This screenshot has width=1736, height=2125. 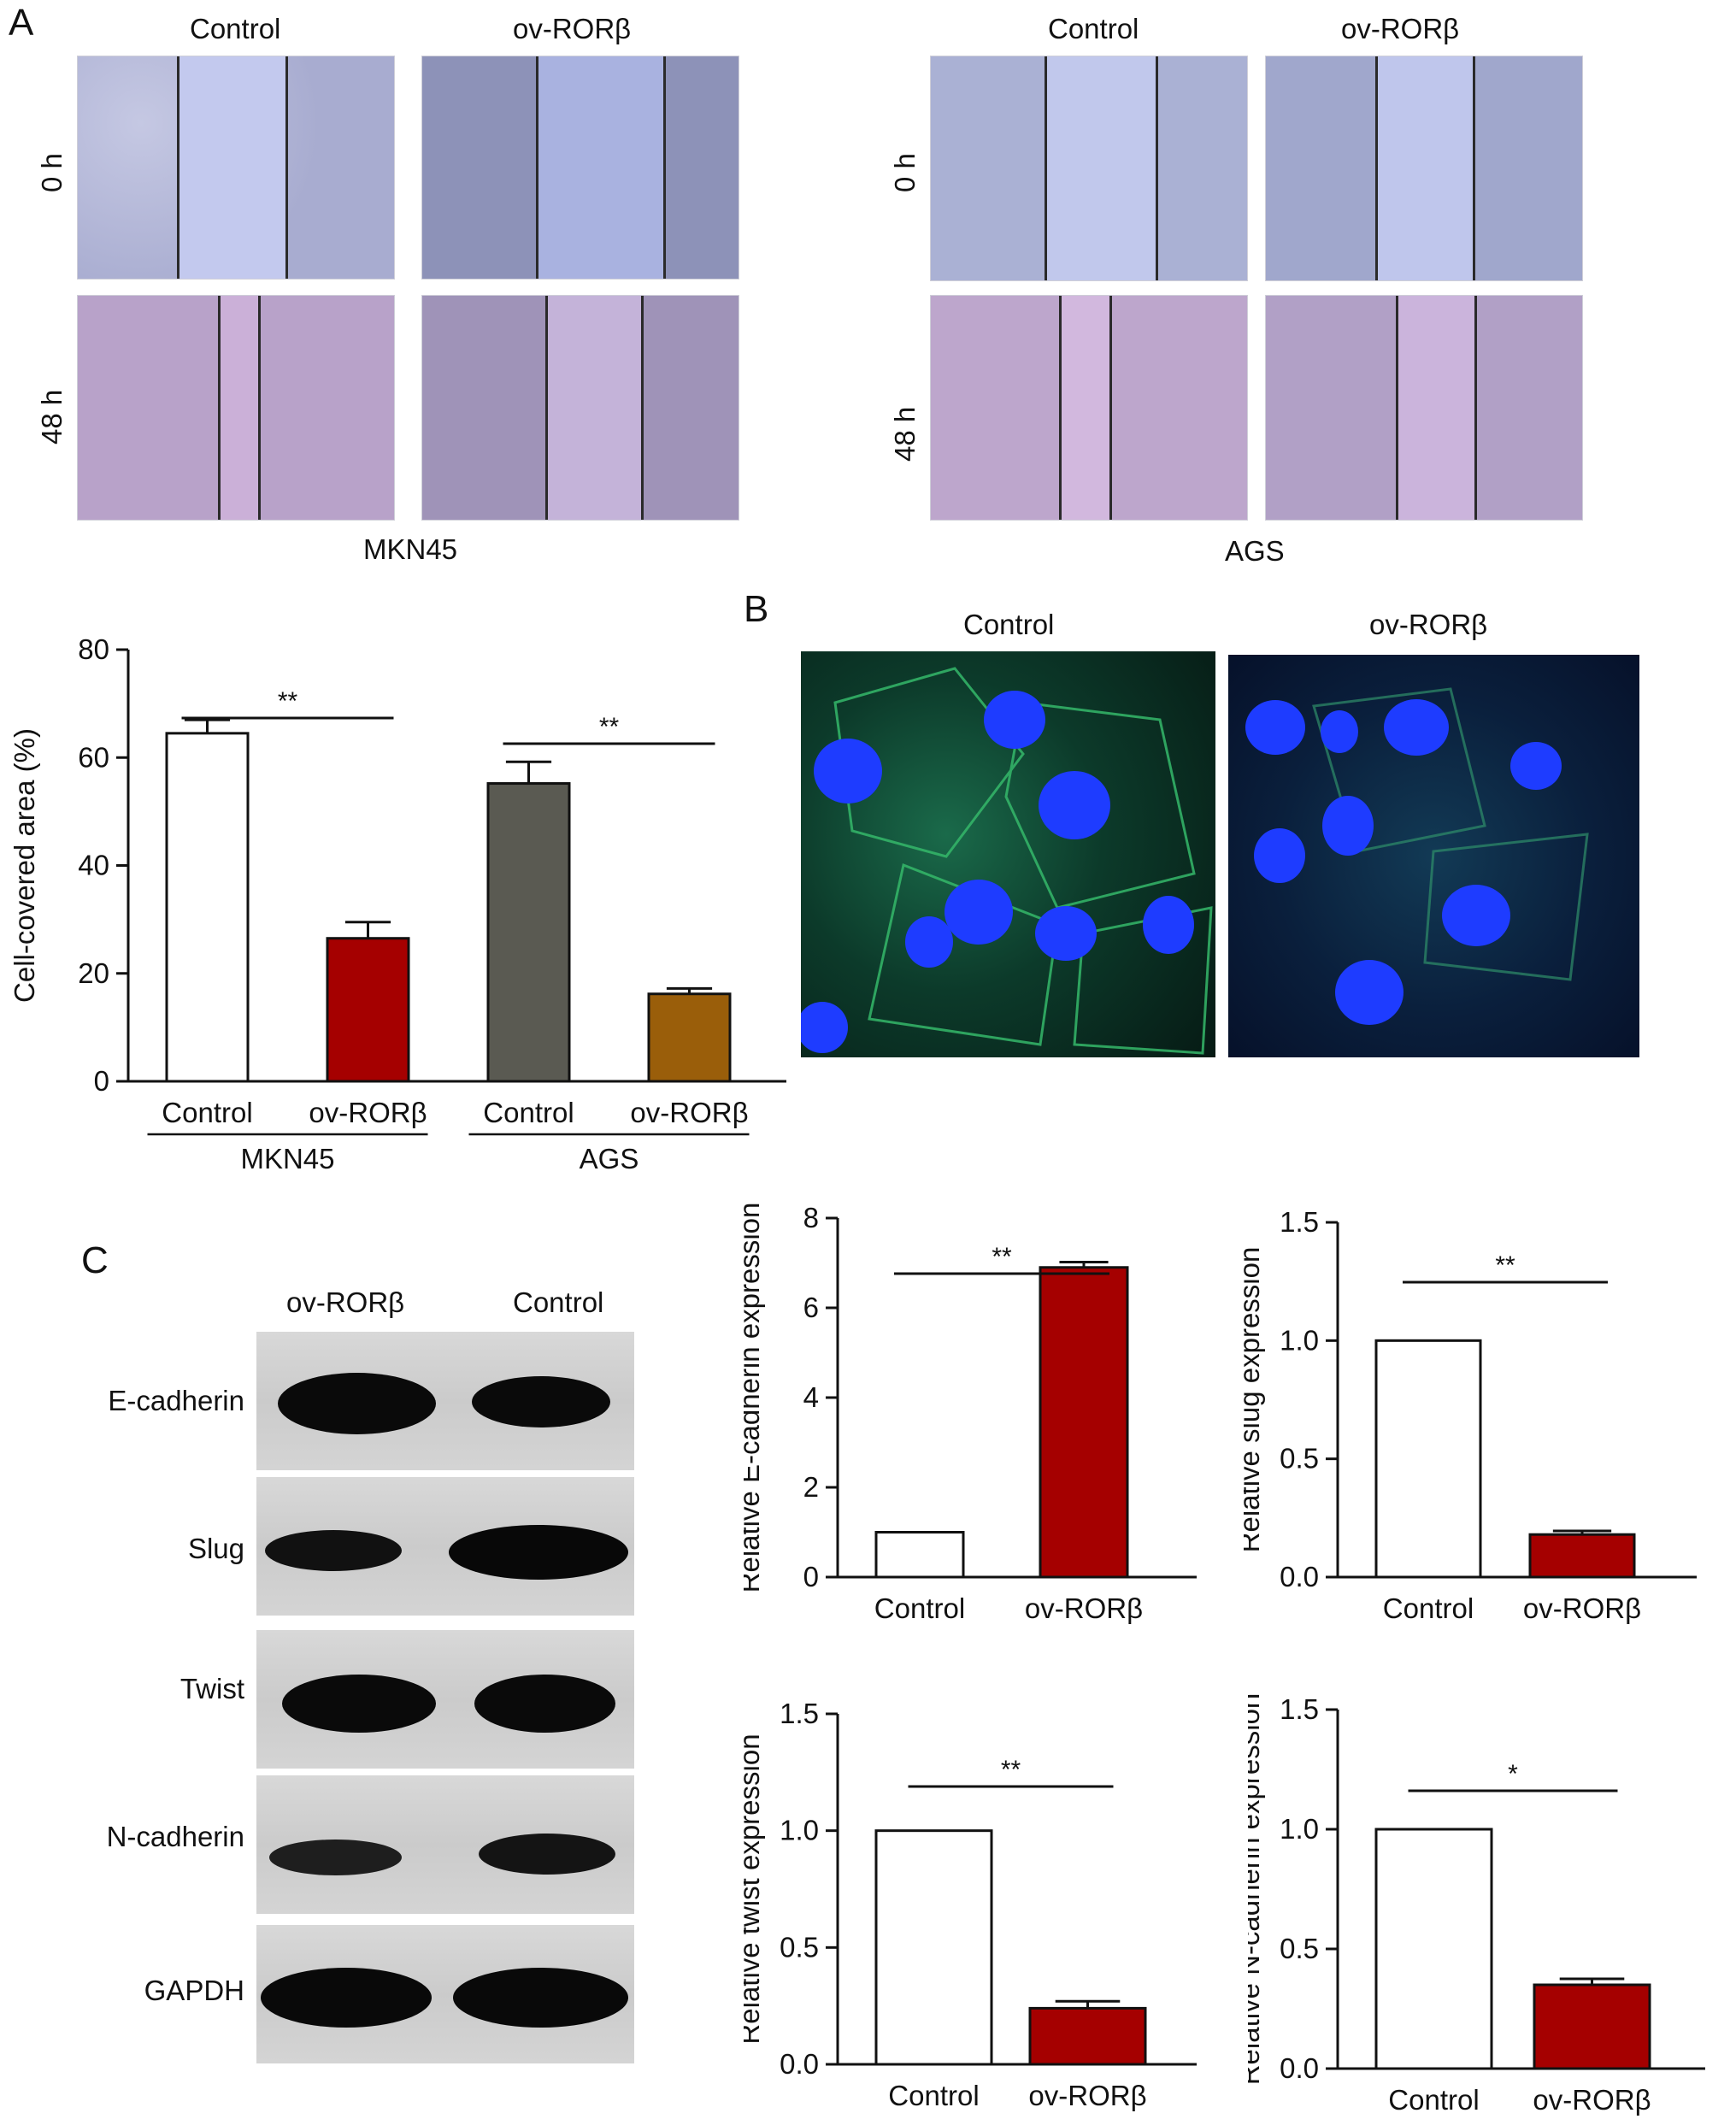 What do you see at coordinates (1513, 1774) in the screenshot?
I see `significance-stars: *` at bounding box center [1513, 1774].